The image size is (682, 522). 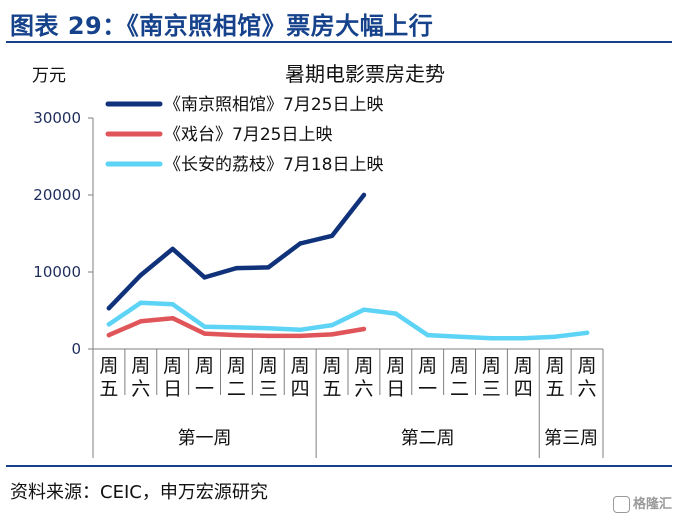 I want to click on y-tick-label: 10000, so click(x=57, y=272).